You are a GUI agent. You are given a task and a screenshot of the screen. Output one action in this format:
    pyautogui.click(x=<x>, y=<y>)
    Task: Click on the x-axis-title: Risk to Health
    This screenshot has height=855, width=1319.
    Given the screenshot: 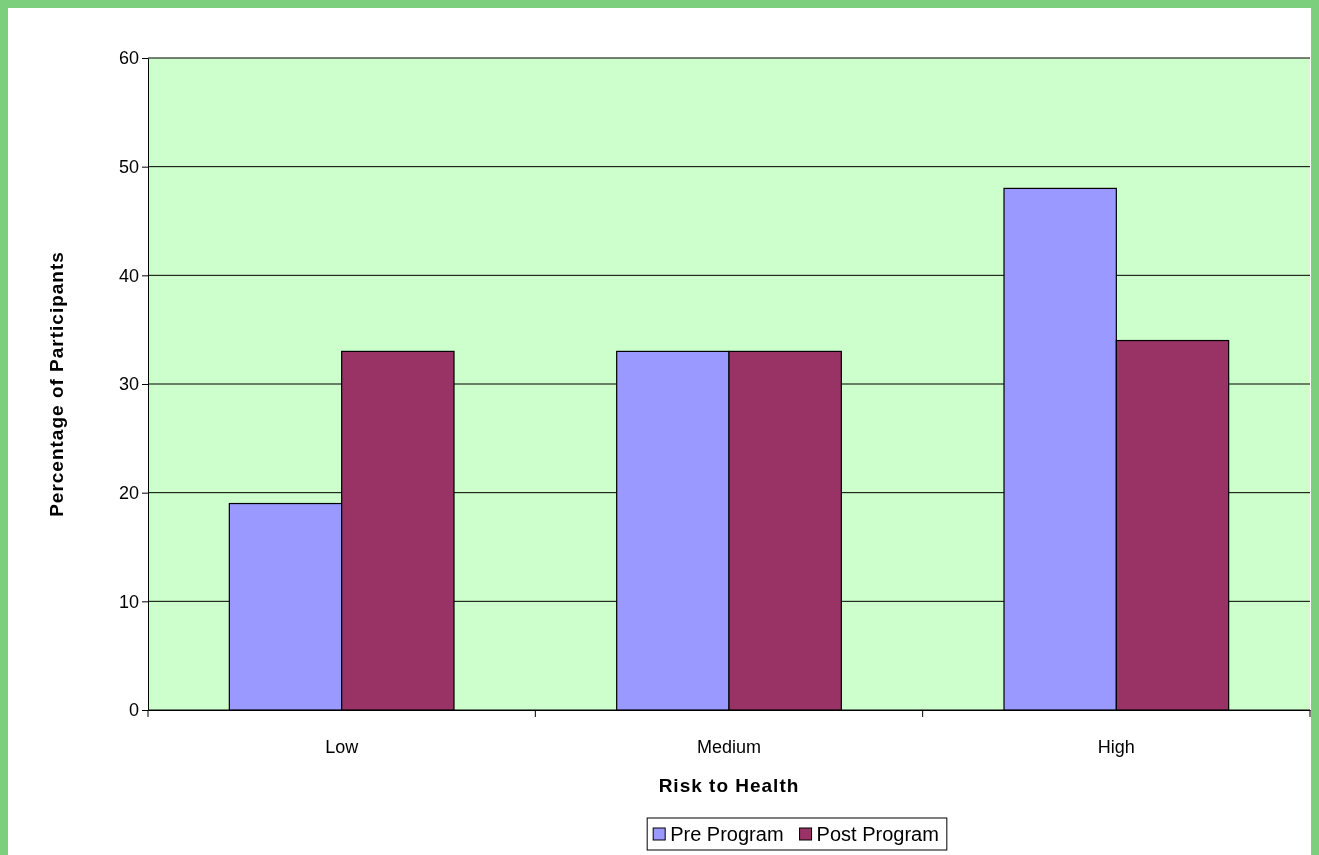 What is the action you would take?
    pyautogui.click(x=729, y=785)
    